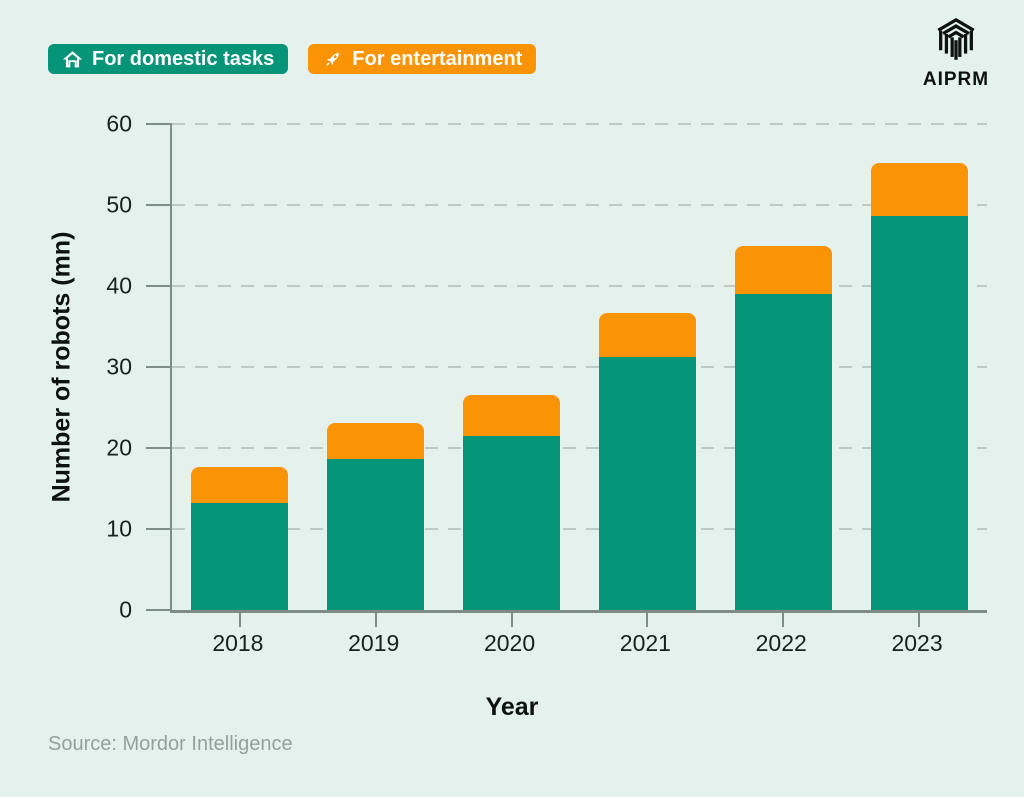 The height and width of the screenshot is (797, 1024). I want to click on bar-segment-domestic-2018, so click(240, 556).